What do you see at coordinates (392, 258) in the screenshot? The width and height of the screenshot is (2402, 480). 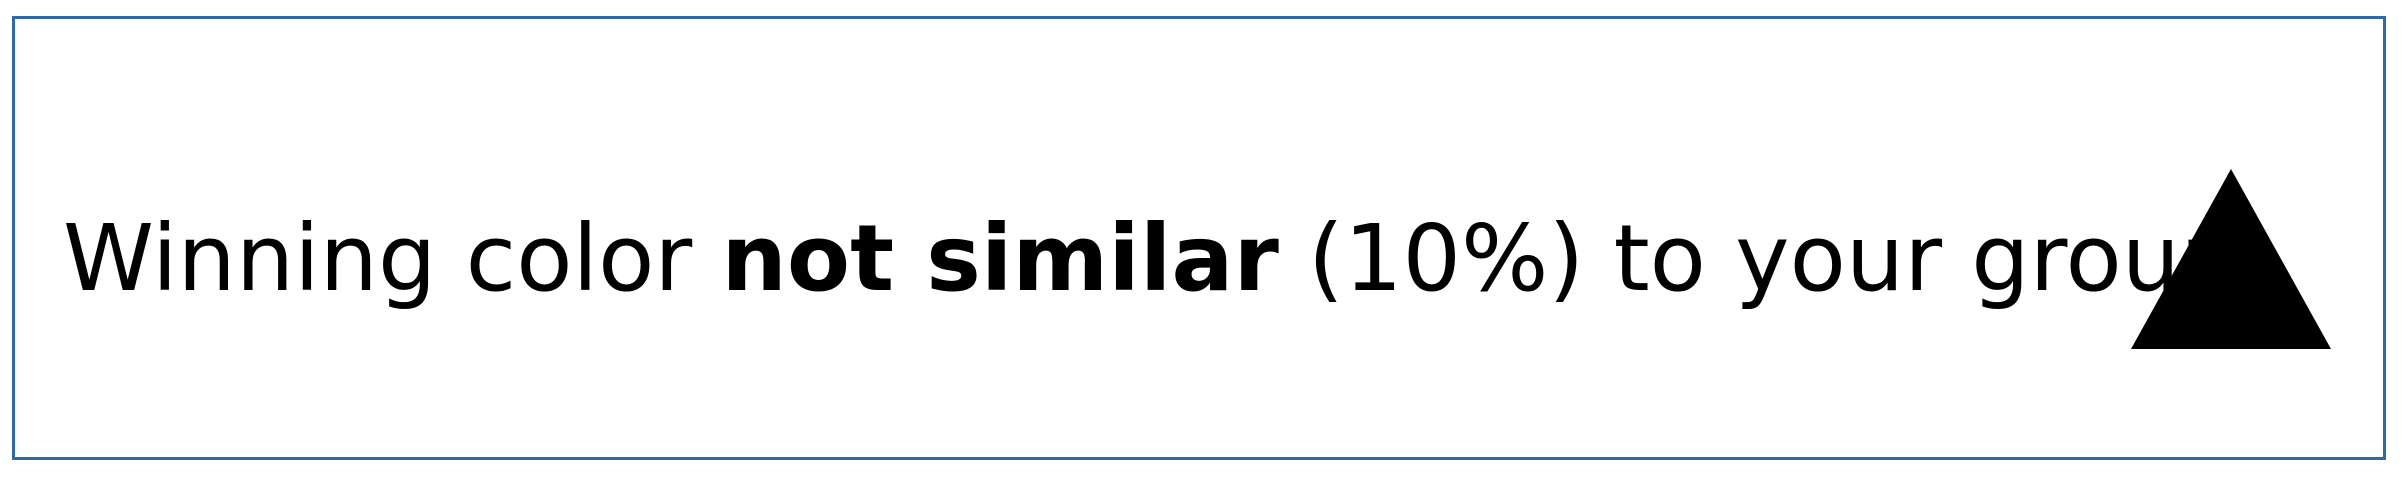 I see `message-prefix: Winning color` at bounding box center [392, 258].